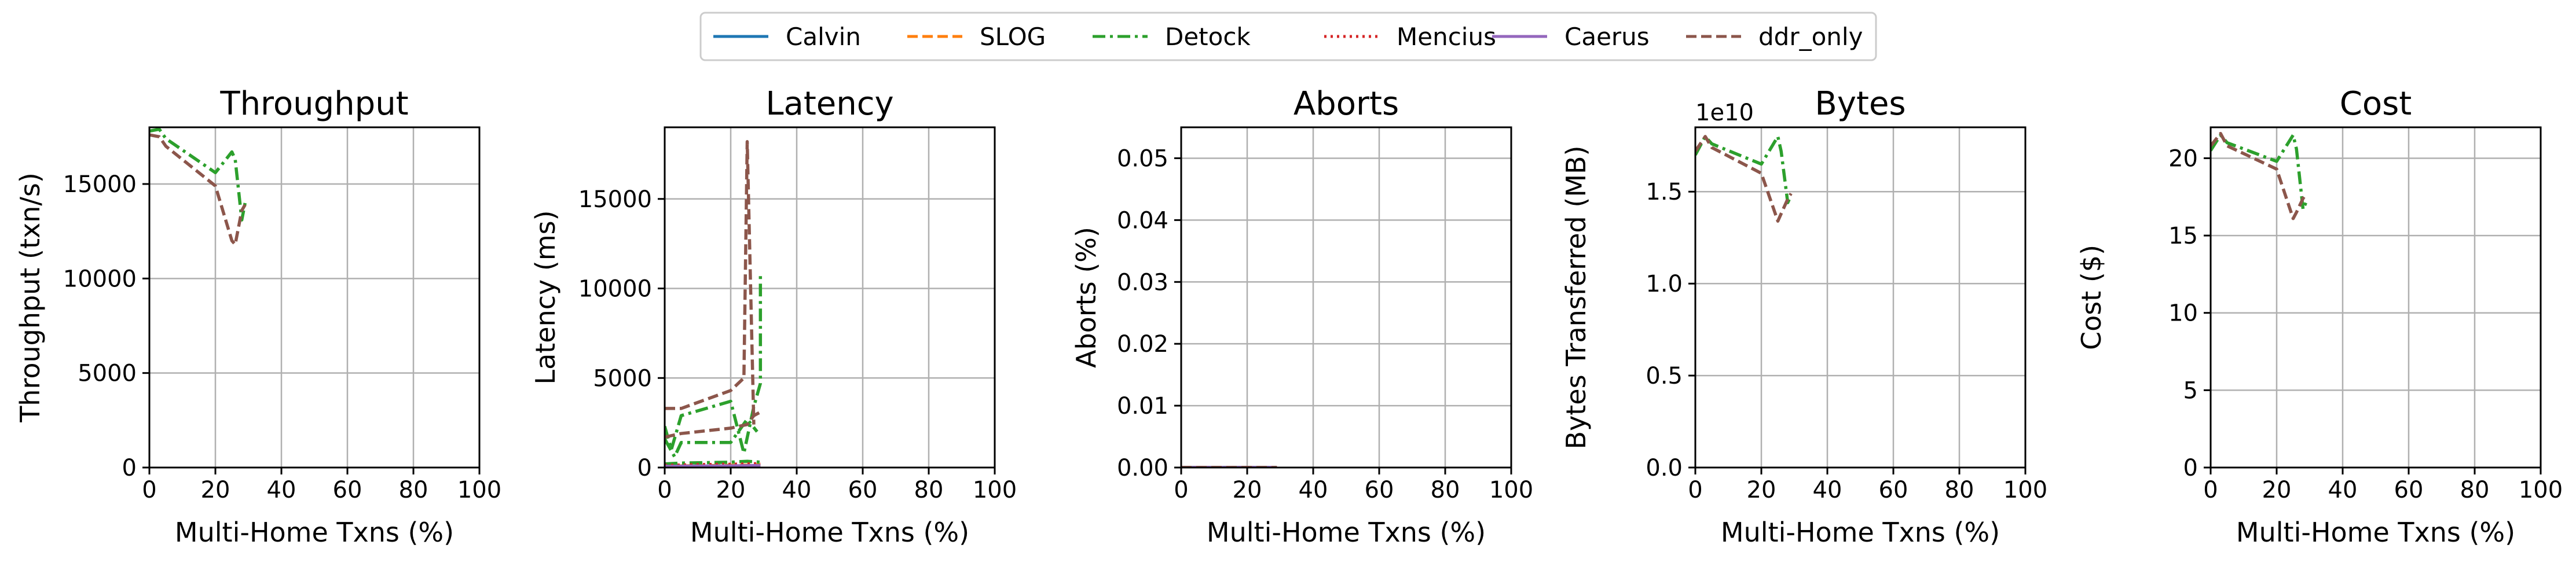 Image resolution: width=2576 pixels, height=563 pixels. I want to click on y-tick-label: 10000, so click(100, 279).